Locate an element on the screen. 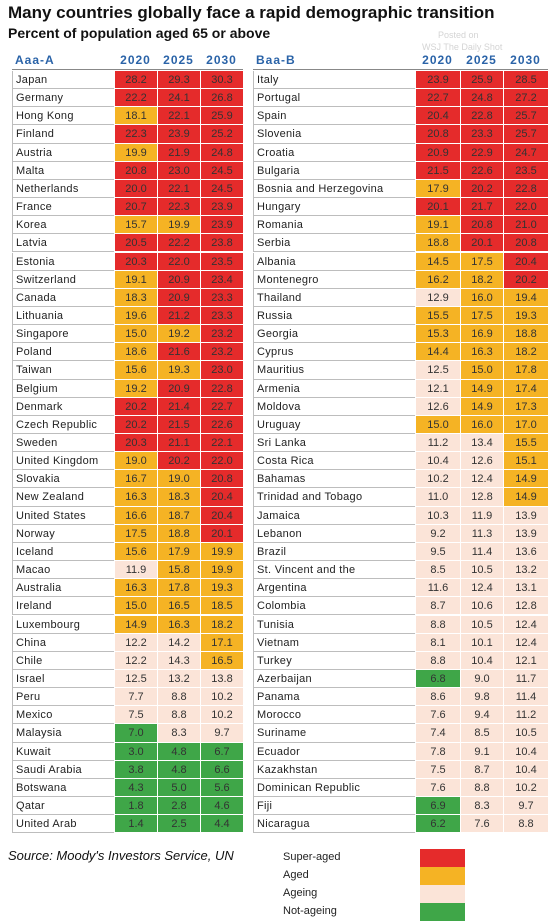  value-cell: 20.2 is located at coordinates (178, 461).